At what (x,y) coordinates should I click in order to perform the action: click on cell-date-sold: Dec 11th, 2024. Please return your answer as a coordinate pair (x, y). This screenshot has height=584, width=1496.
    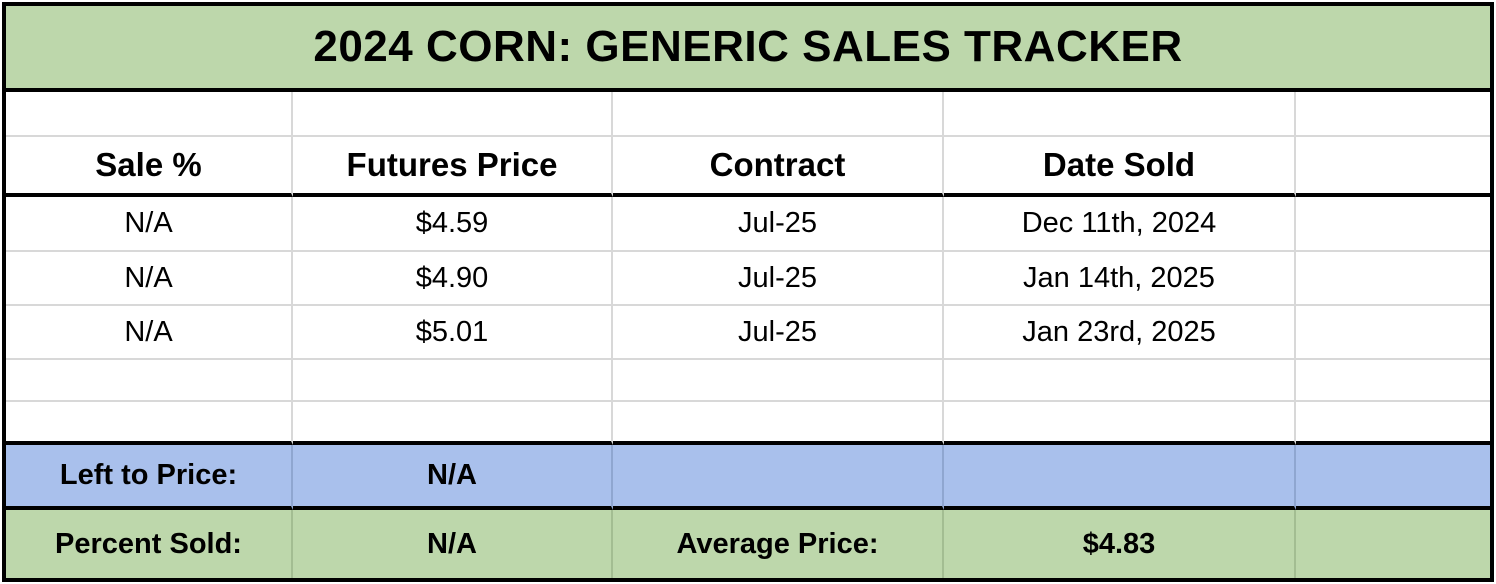
    Looking at the image, I should click on (1120, 224).